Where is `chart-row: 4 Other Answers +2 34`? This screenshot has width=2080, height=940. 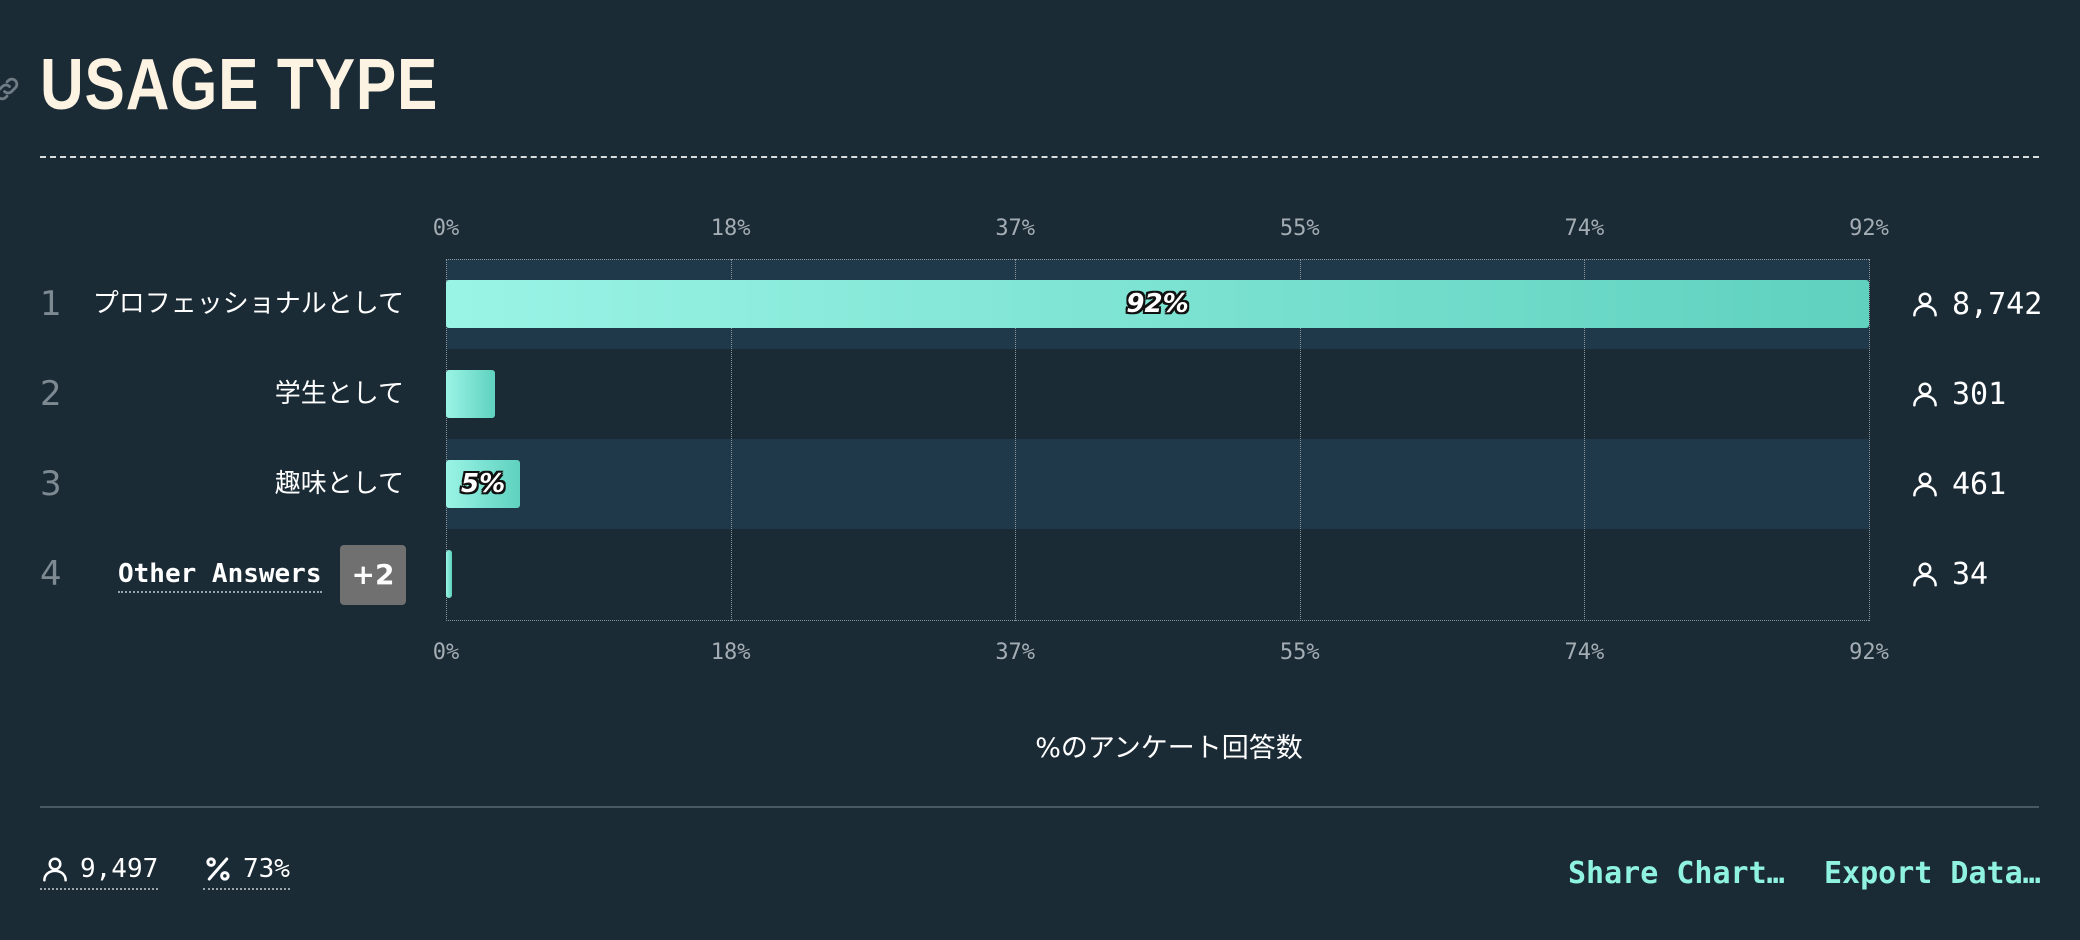 chart-row: 4 Other Answers +2 34 is located at coordinates (1040, 574).